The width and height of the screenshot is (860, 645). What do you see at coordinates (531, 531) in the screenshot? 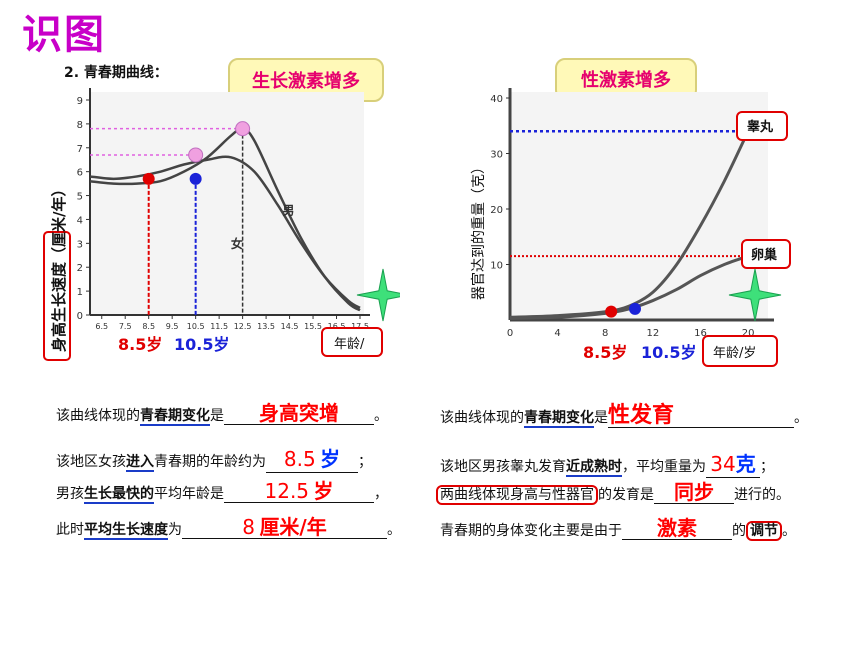
I see `right-line-4-pre: 青春期的身体变化主要是由于` at bounding box center [531, 531].